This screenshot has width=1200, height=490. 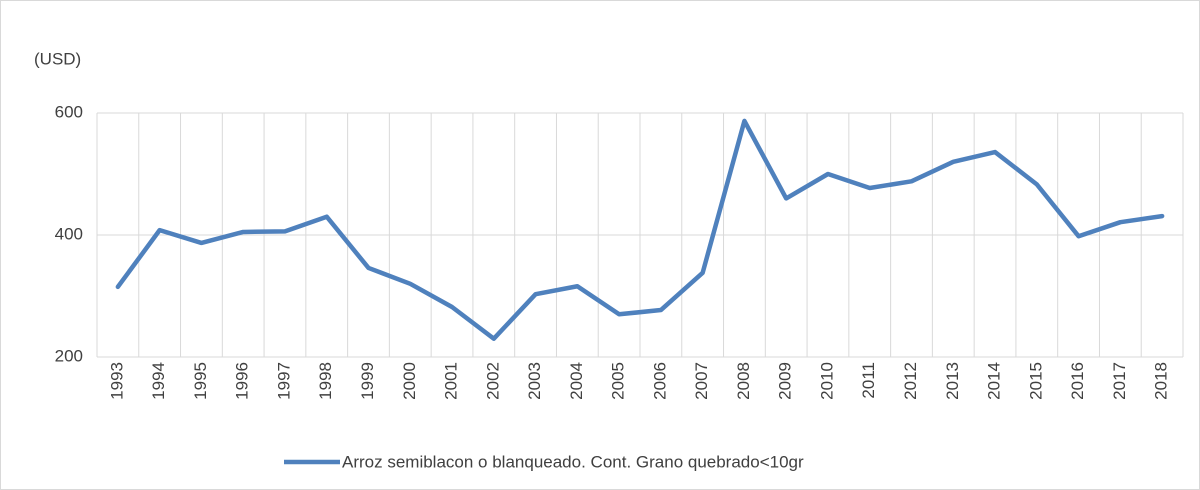 I want to click on x-tick-label: 2011, so click(x=868, y=380).